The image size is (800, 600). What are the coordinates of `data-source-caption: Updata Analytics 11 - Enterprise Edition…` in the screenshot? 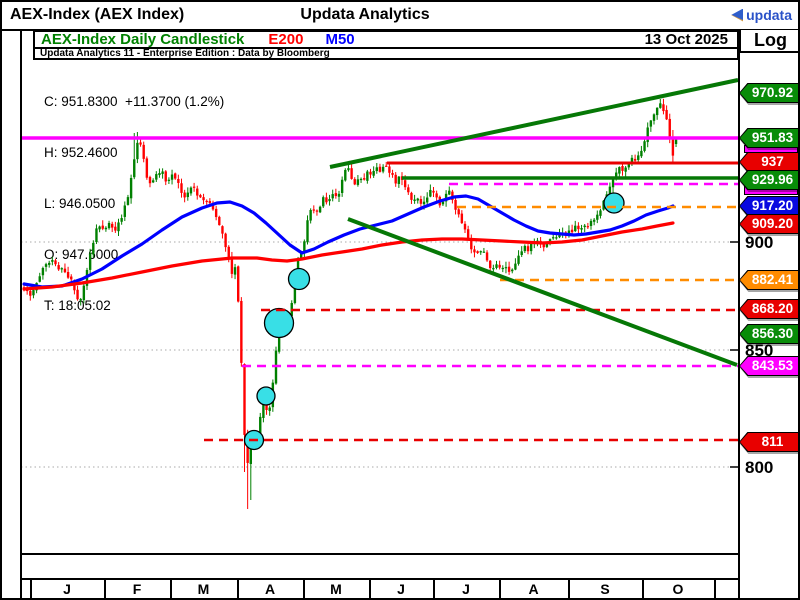 It's located at (185, 53).